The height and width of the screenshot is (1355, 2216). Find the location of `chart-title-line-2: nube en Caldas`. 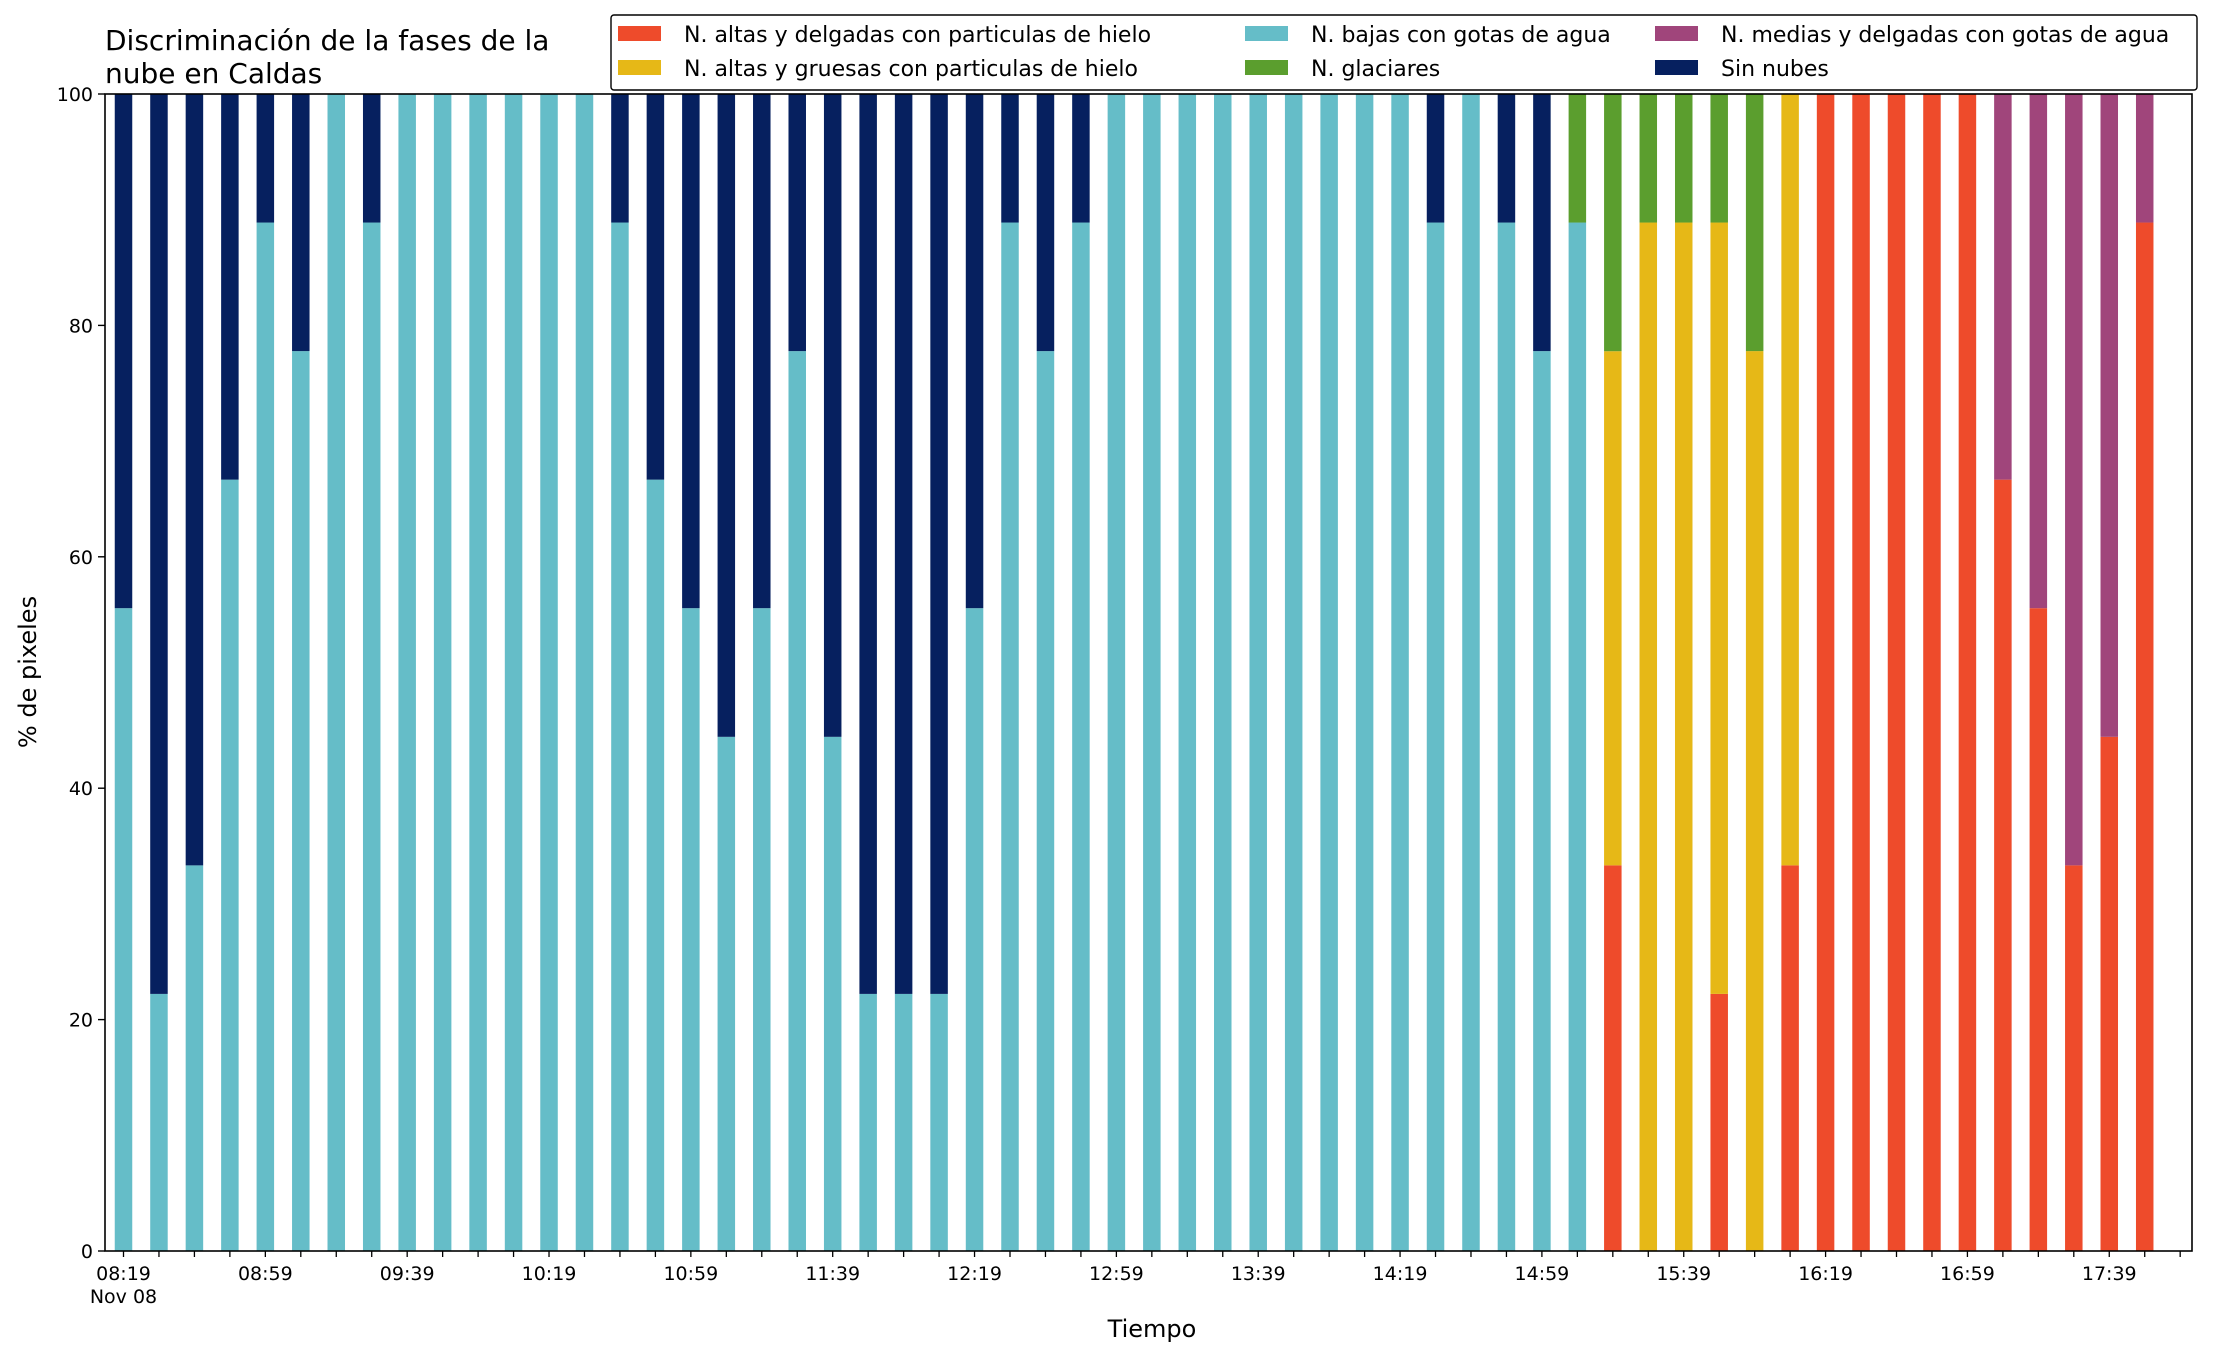

chart-title-line-2: nube en Caldas is located at coordinates (213, 73).